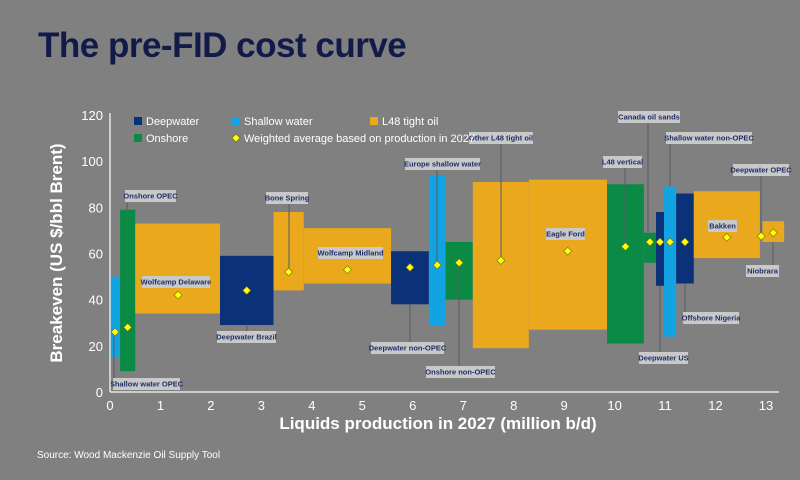 The image size is (800, 480). I want to click on segment-label: Eagle Ford, so click(565, 234).